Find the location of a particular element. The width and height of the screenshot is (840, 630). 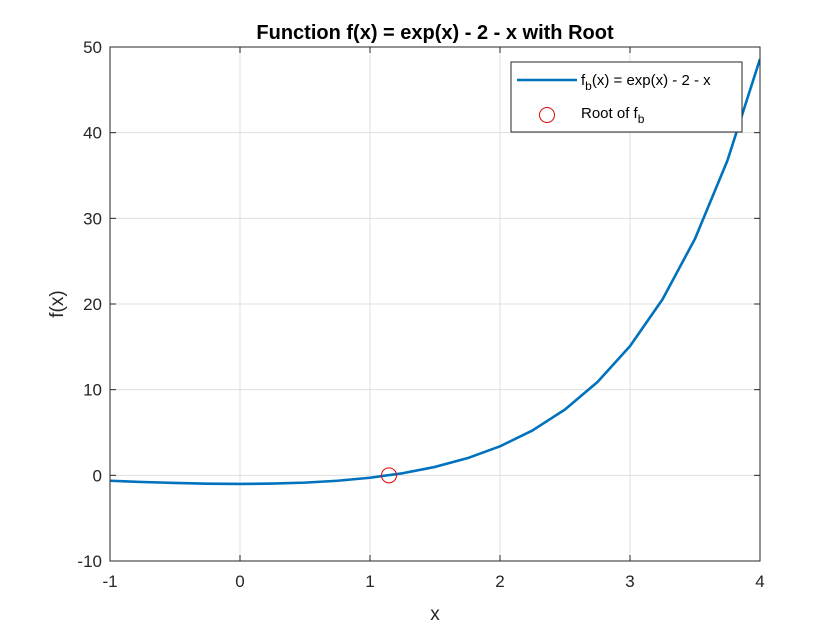

y-tick-label: 0 is located at coordinates (97, 475).